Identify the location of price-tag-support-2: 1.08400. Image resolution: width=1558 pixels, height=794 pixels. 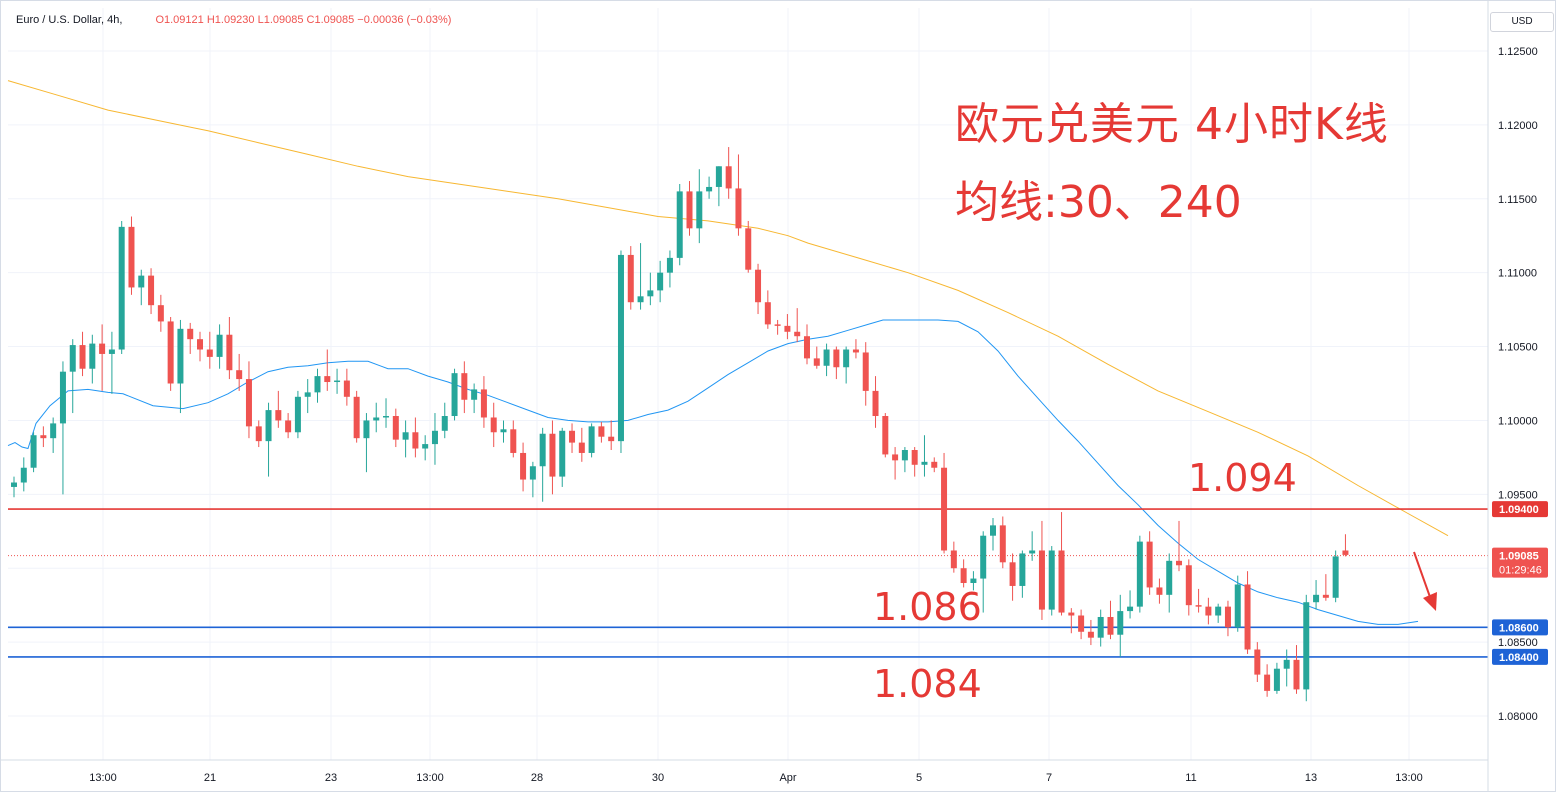
(1519, 658).